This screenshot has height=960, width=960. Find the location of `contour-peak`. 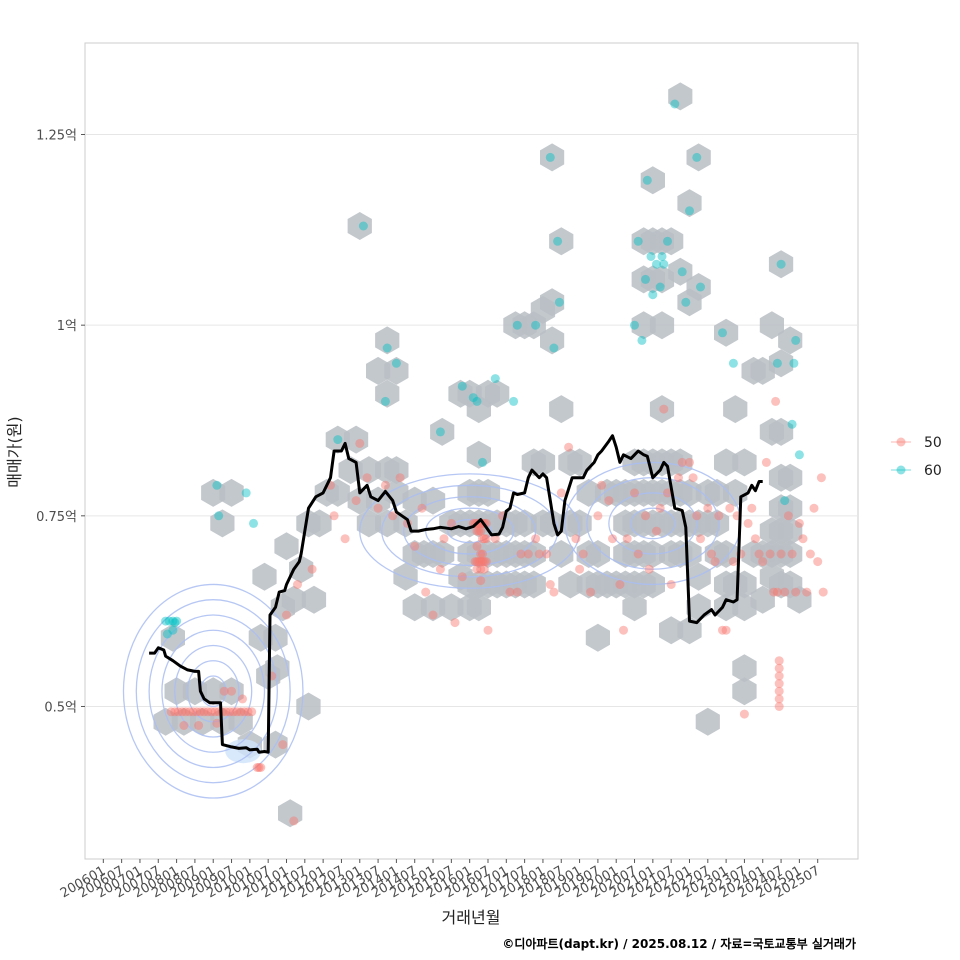

contour-peak is located at coordinates (243, 751).